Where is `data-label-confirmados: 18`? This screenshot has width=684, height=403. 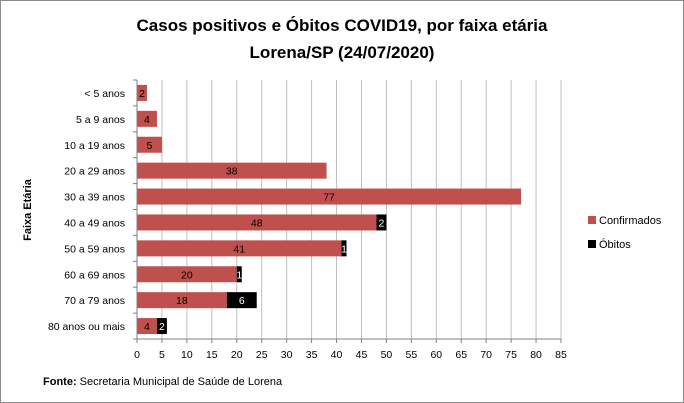
data-label-confirmados: 18 is located at coordinates (182, 301).